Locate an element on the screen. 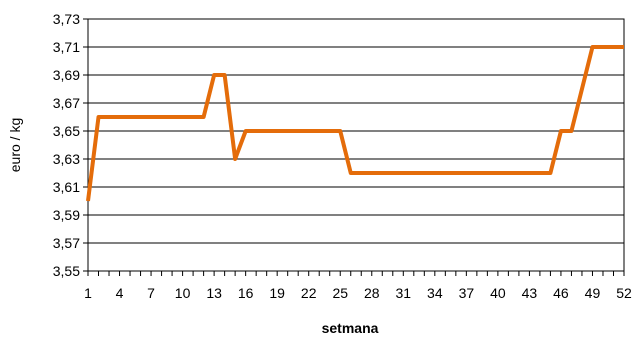 This screenshot has width=632, height=338. y-tick-label: 3,61 is located at coordinates (66, 187).